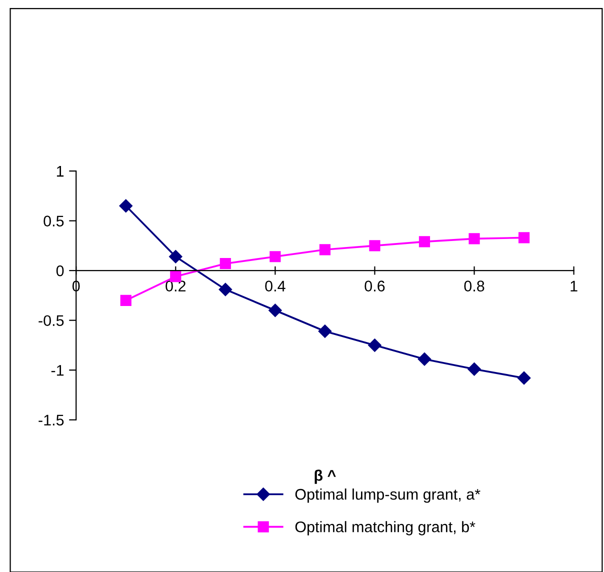 The width and height of the screenshot is (604, 572). Describe the element at coordinates (60, 270) in the screenshot. I see `y-tick-label: 0` at that location.